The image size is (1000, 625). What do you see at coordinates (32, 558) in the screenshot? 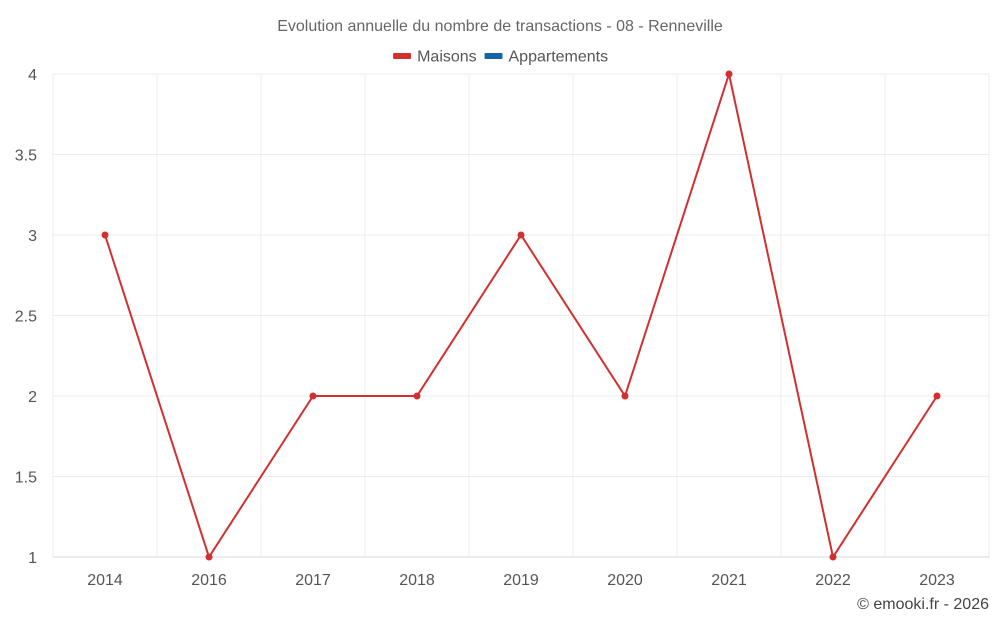
I see `y-tick-label: 1` at bounding box center [32, 558].